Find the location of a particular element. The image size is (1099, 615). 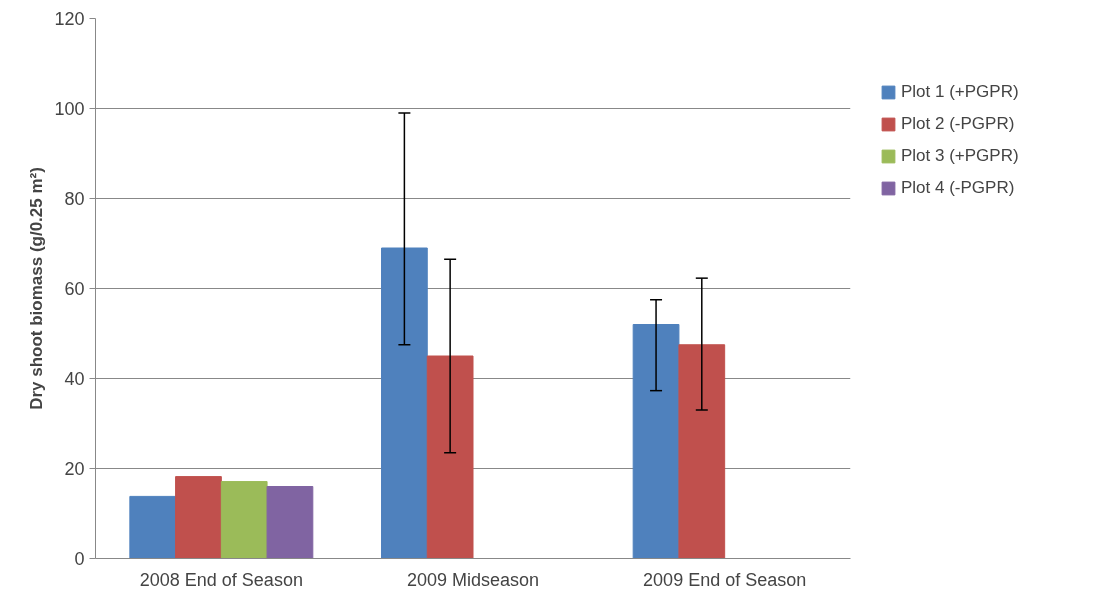

y-tick-label: 0 is located at coordinates (79, 559).